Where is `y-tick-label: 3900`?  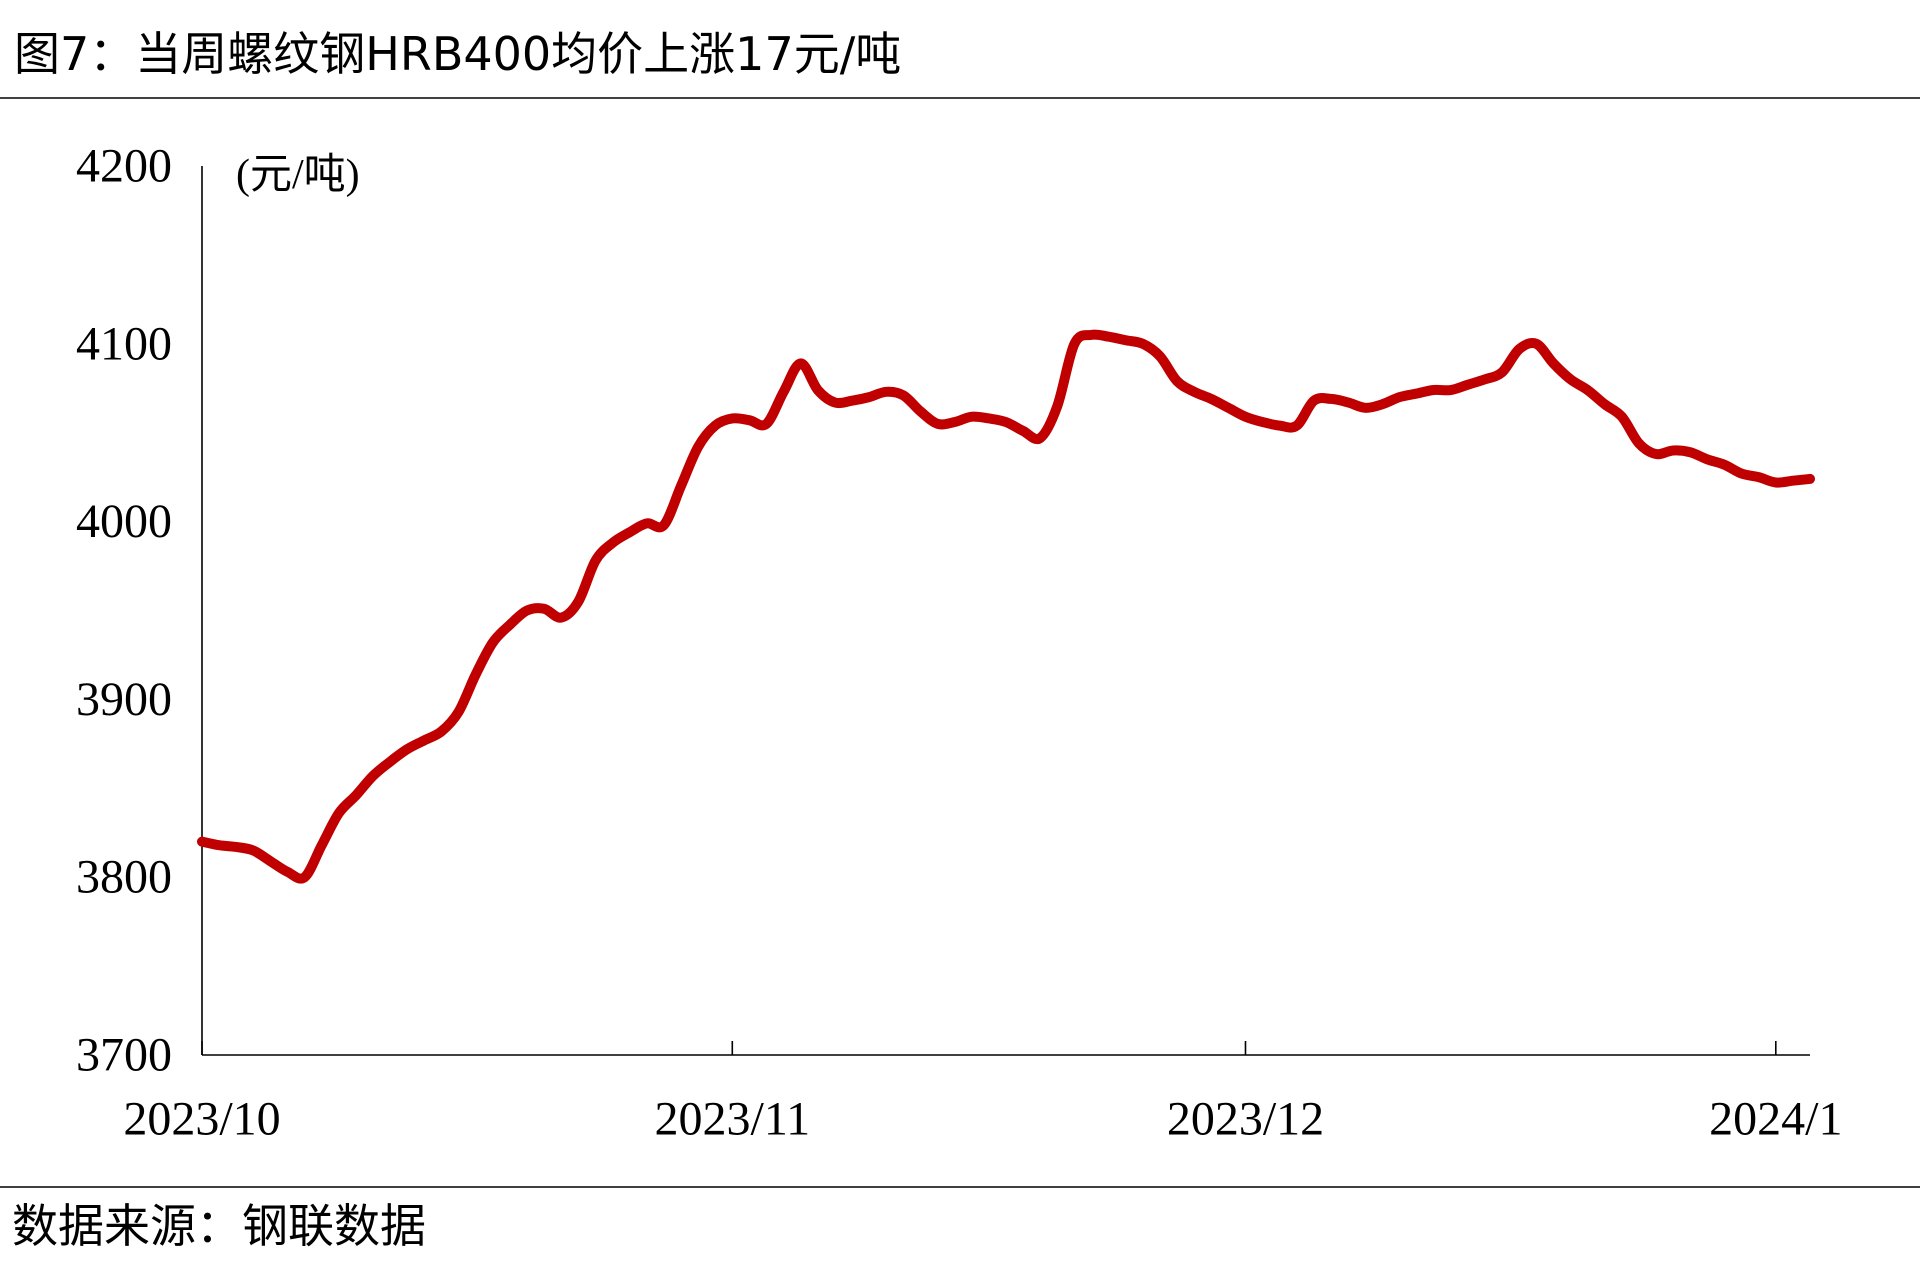
y-tick-label: 3900 is located at coordinates (124, 699).